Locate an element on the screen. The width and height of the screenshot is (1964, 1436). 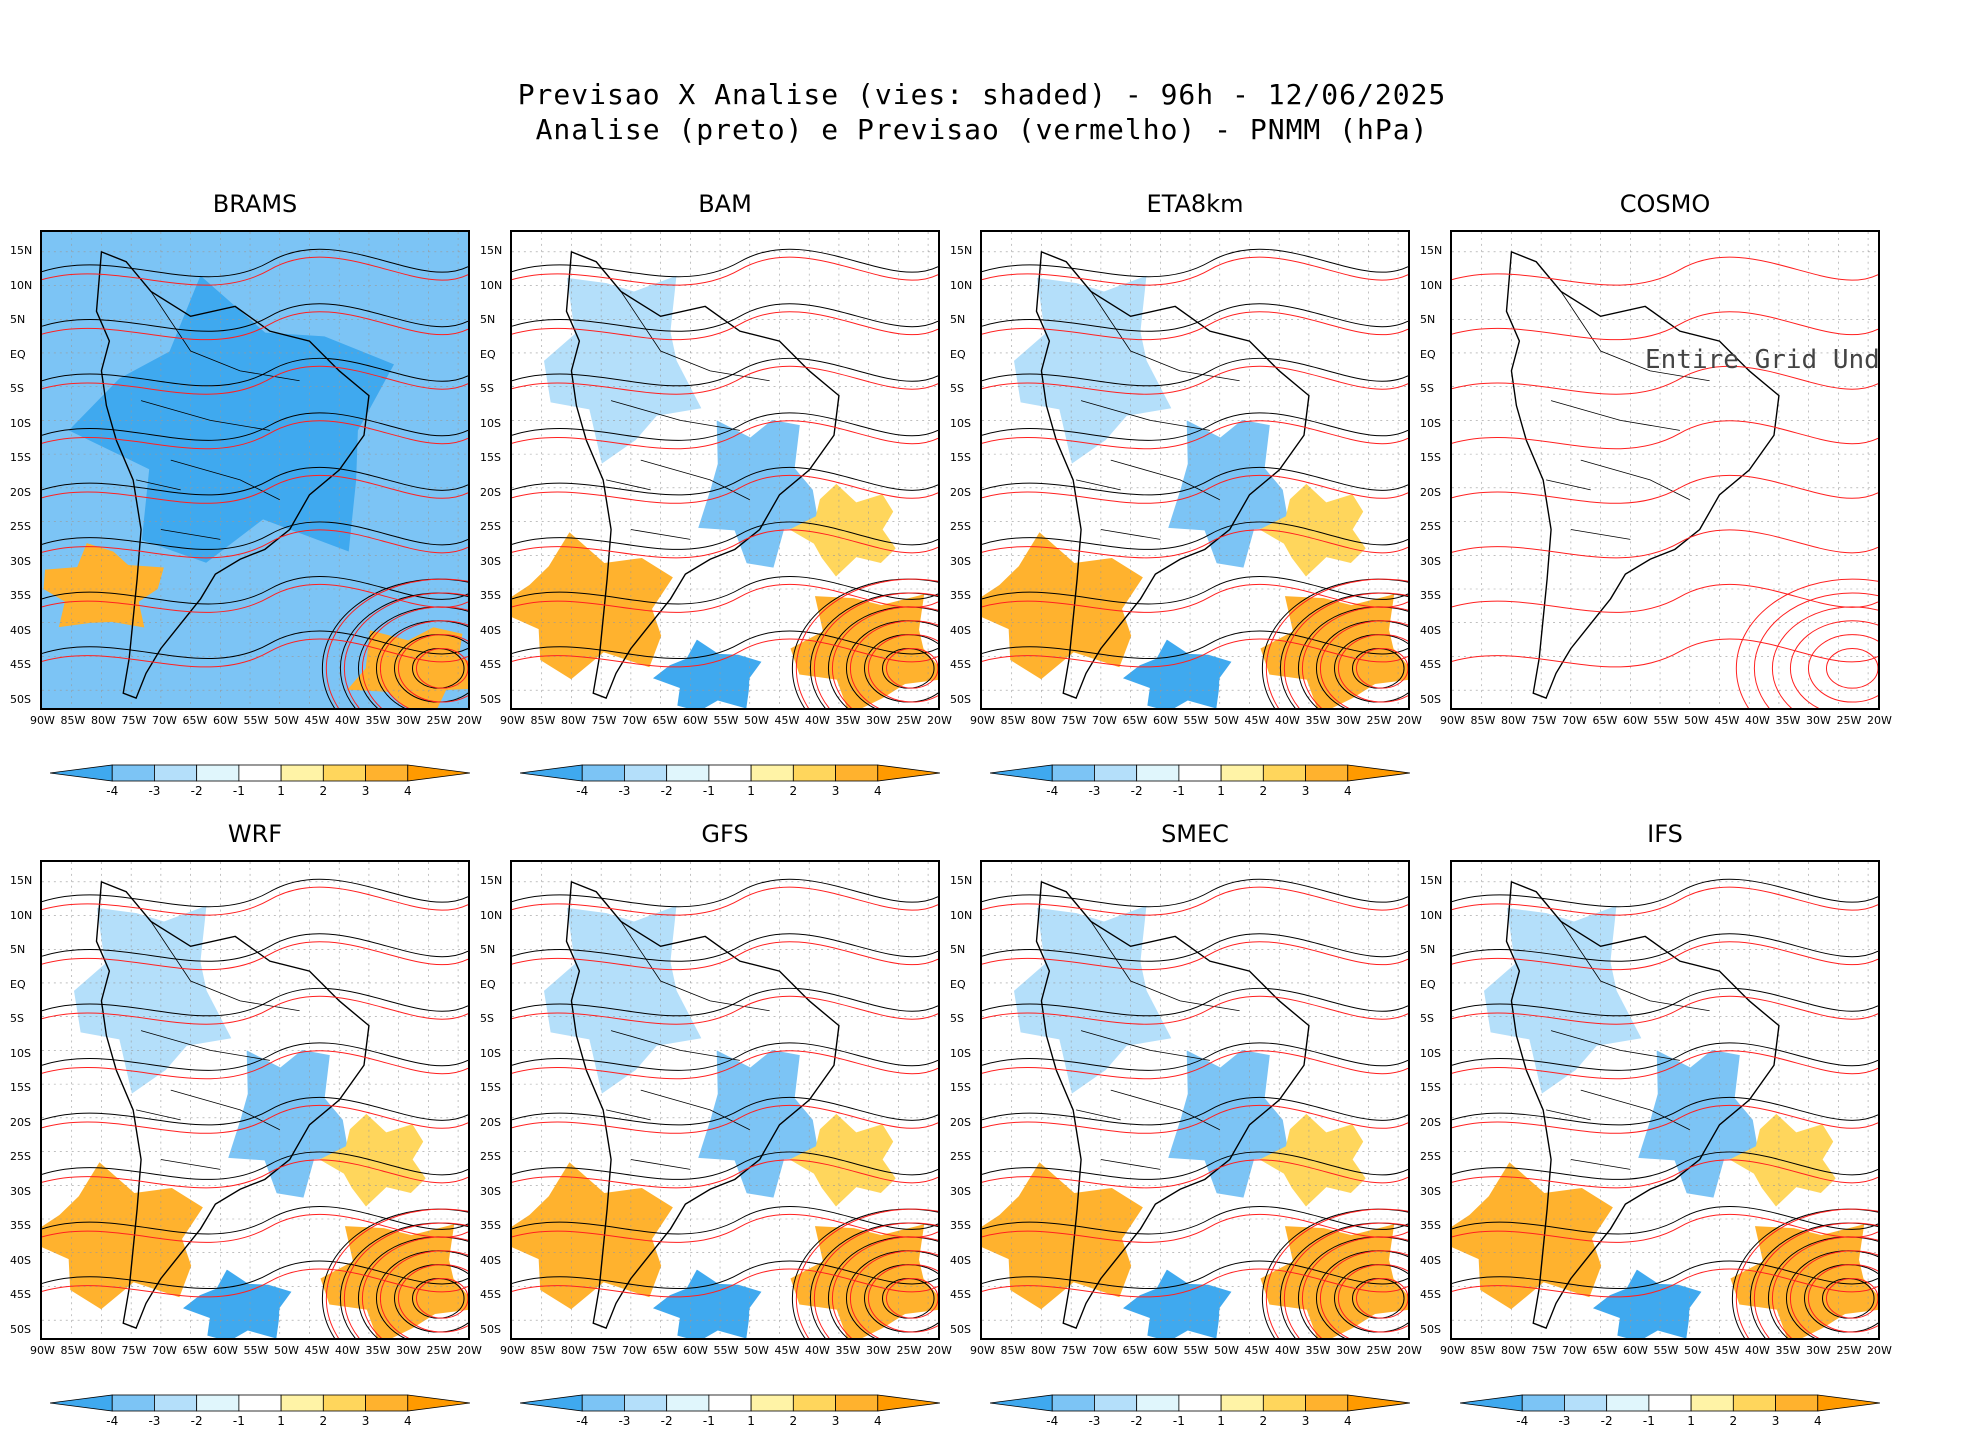
lat-tick-label: 15N is located at coordinates (1431, 250).